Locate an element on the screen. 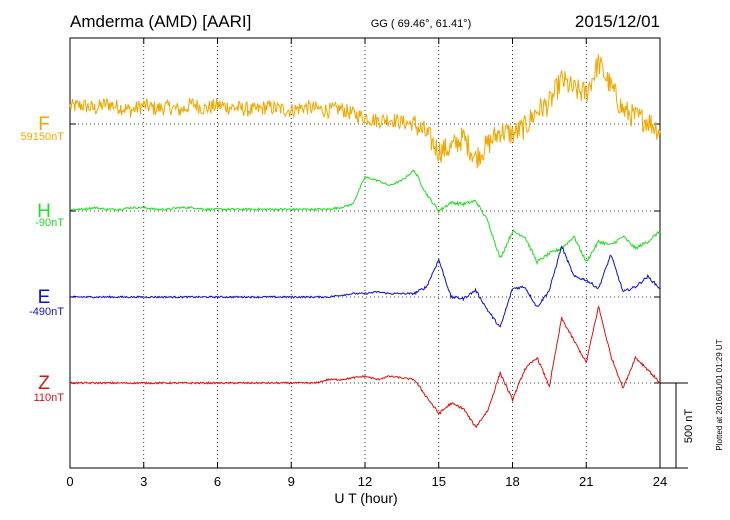  scale-bar: 500 nT is located at coordinates (677, 425).